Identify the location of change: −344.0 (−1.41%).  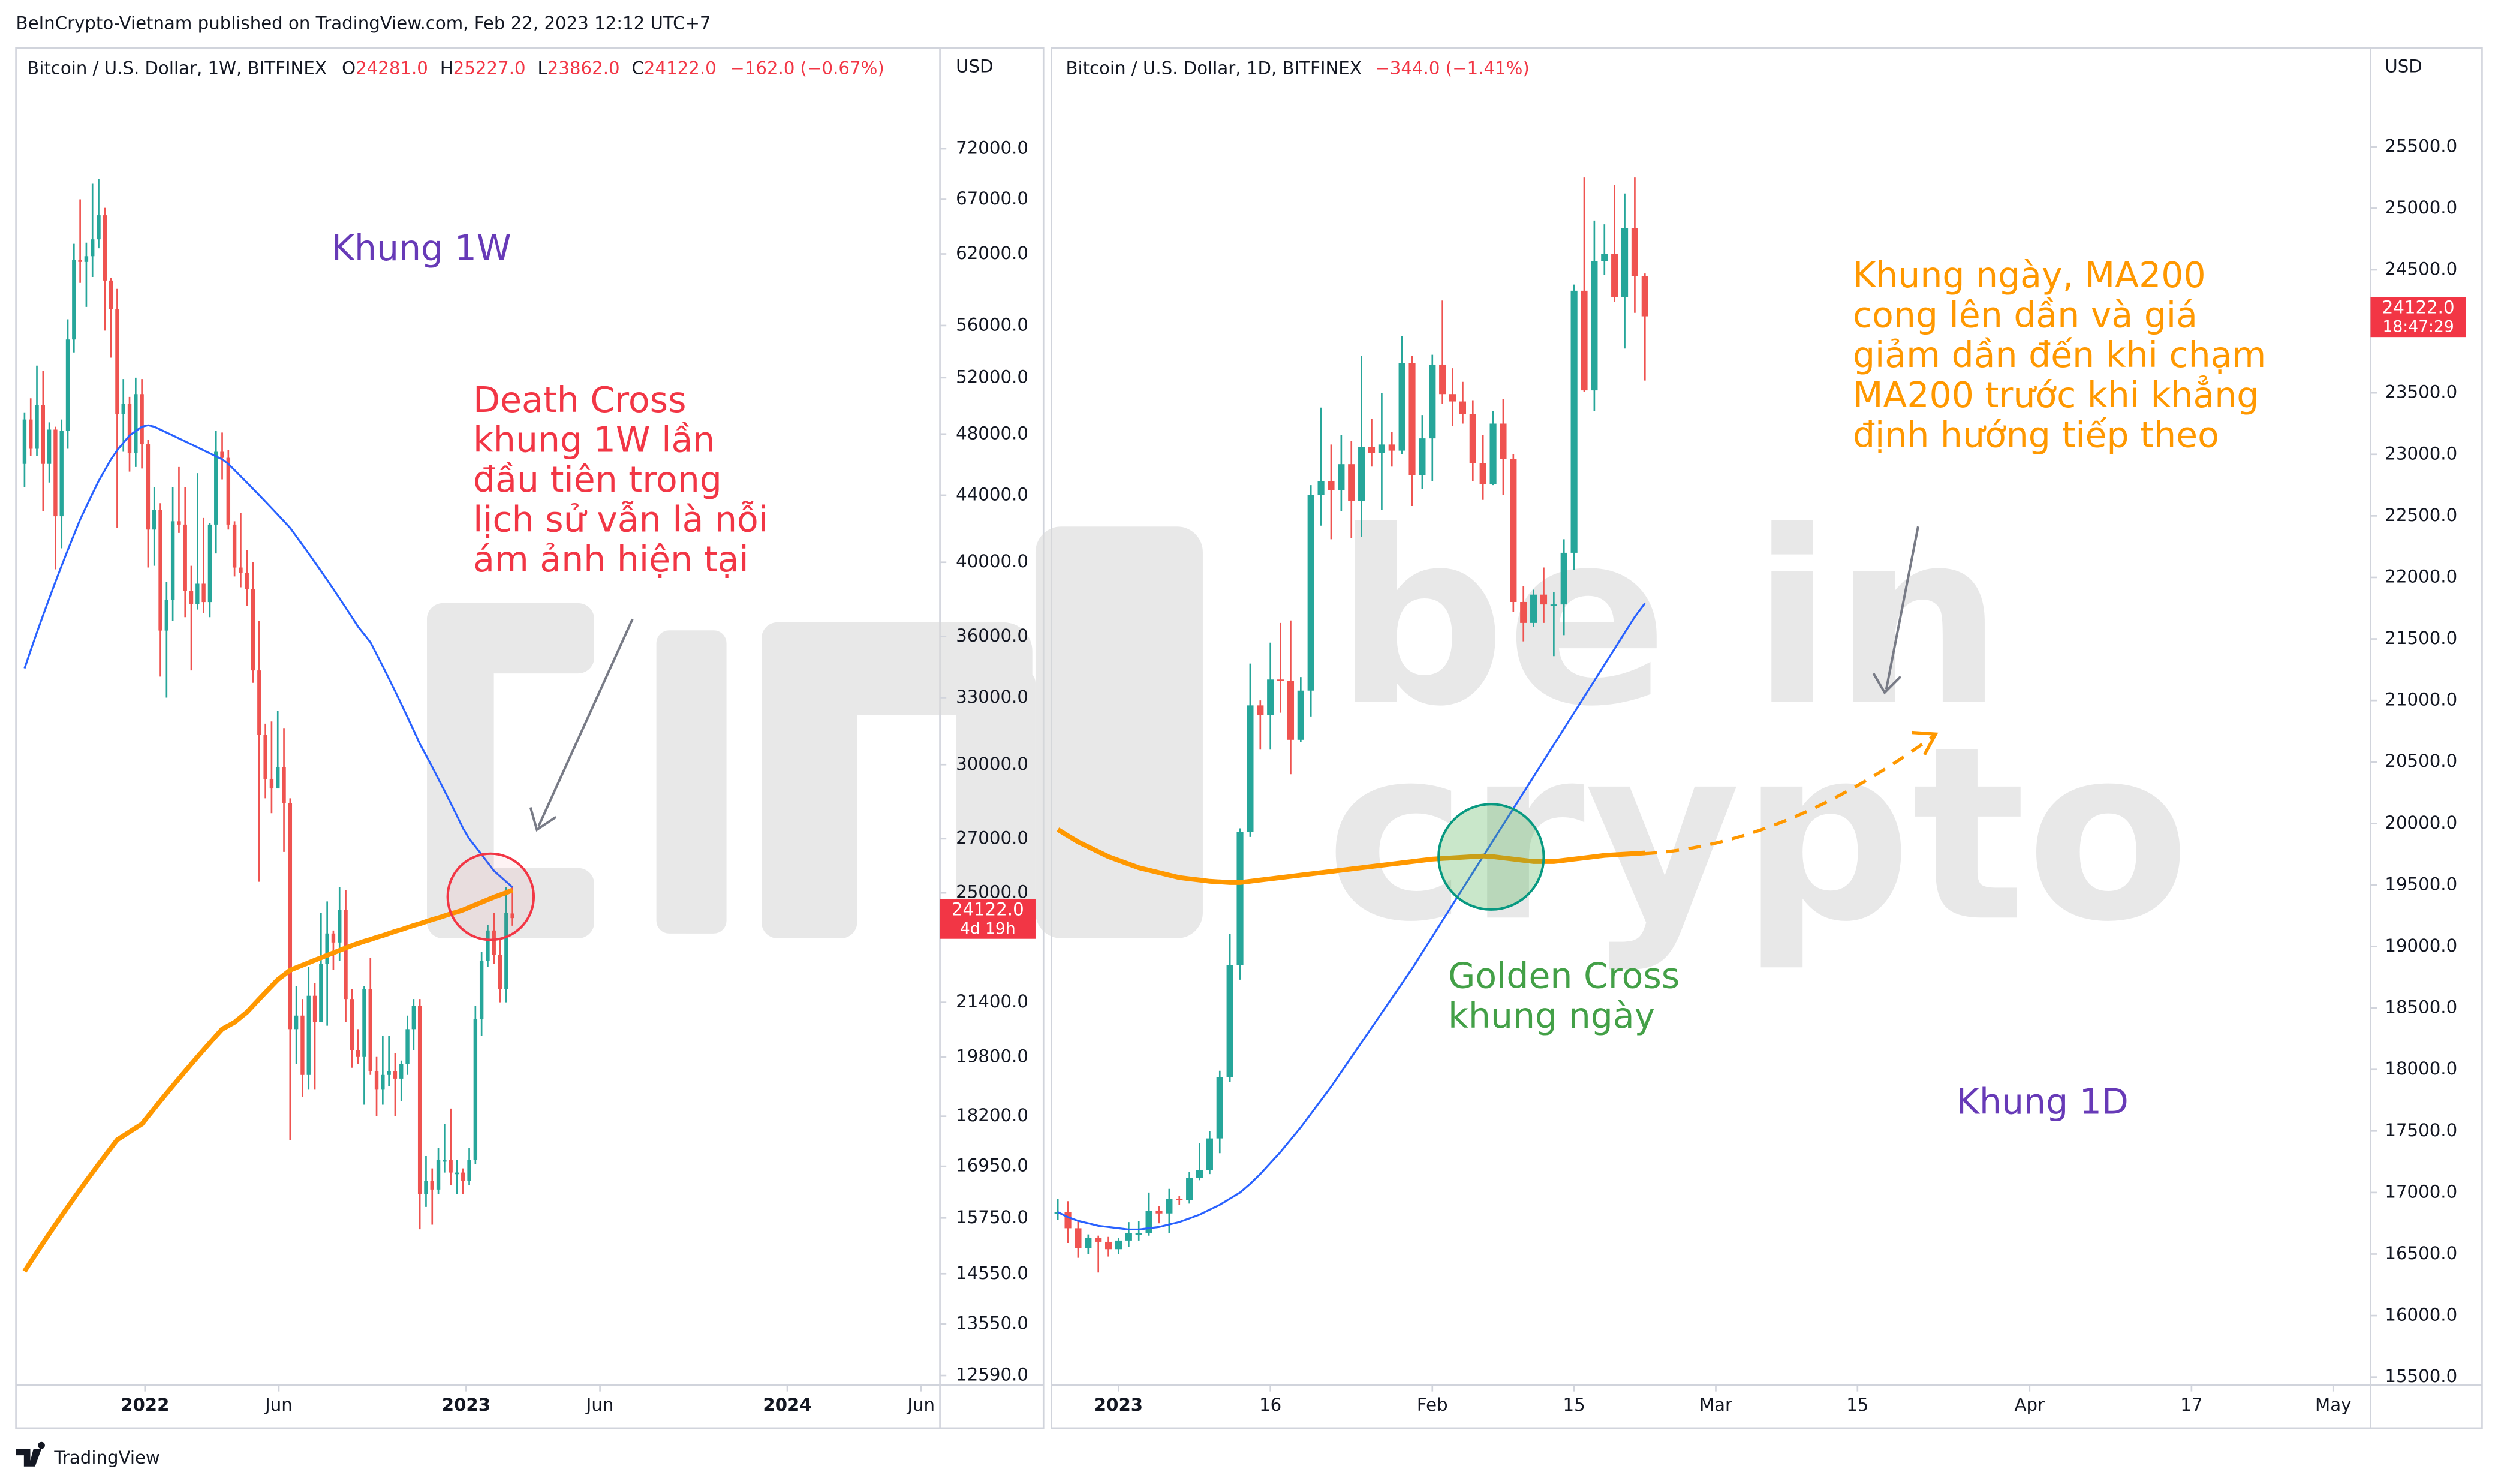
(1452, 68).